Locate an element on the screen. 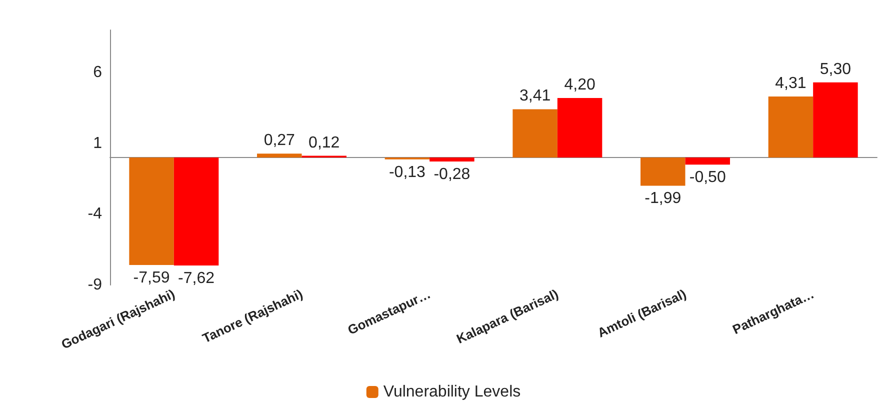 This screenshot has width=887, height=405. data-label: -7,62 is located at coordinates (196, 278).